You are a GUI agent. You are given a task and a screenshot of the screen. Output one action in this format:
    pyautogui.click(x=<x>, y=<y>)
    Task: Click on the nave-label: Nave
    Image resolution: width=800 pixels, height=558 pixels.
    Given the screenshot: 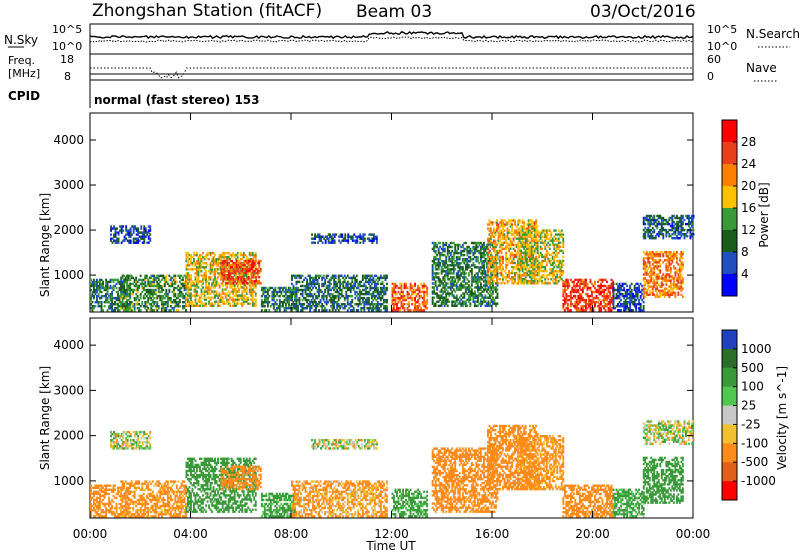 What is the action you would take?
    pyautogui.click(x=761, y=68)
    